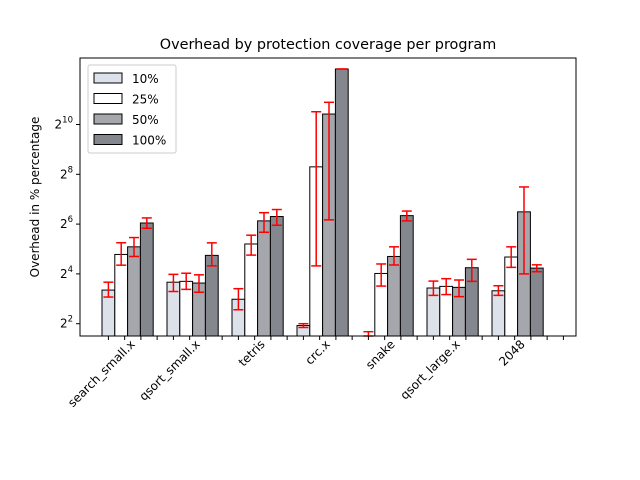 This screenshot has width=640, height=480. Describe the element at coordinates (406, 276) in the screenshot. I see `bar-100%-snake` at that location.